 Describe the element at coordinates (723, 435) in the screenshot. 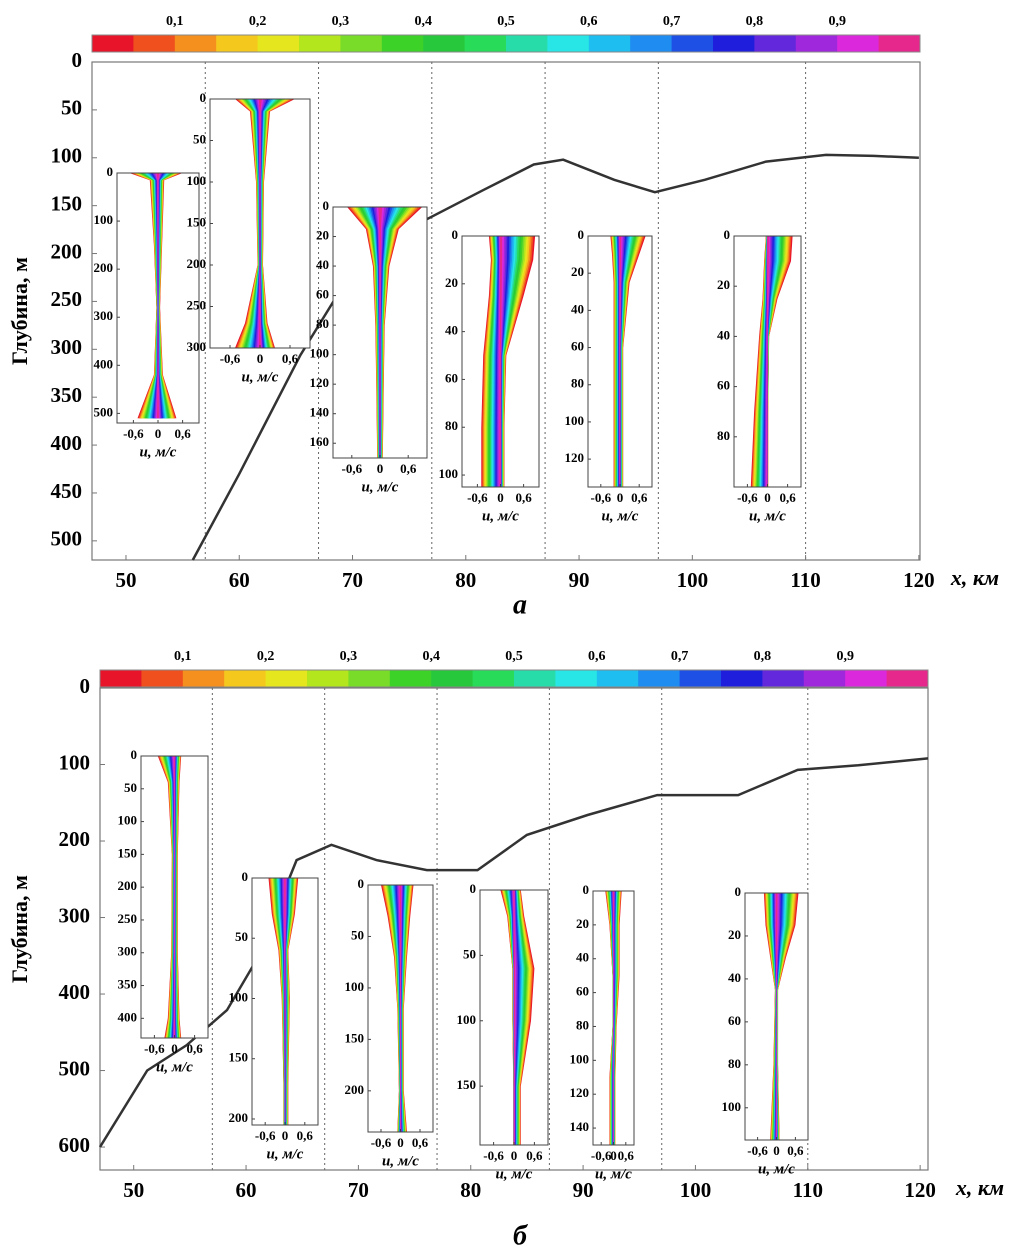

I see `inset-y-tick-label: 80` at that location.